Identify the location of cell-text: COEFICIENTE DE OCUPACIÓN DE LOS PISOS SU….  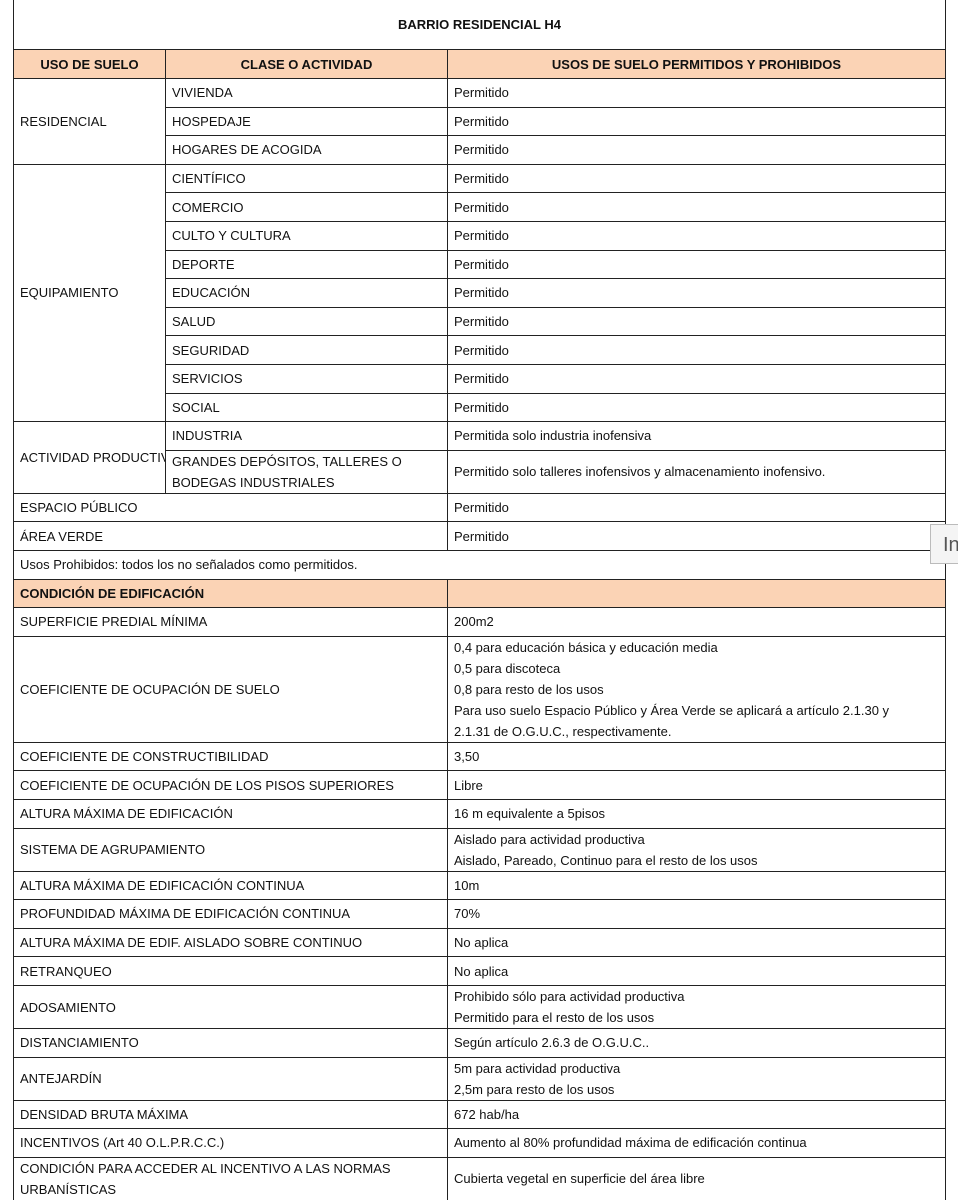
(207, 785).